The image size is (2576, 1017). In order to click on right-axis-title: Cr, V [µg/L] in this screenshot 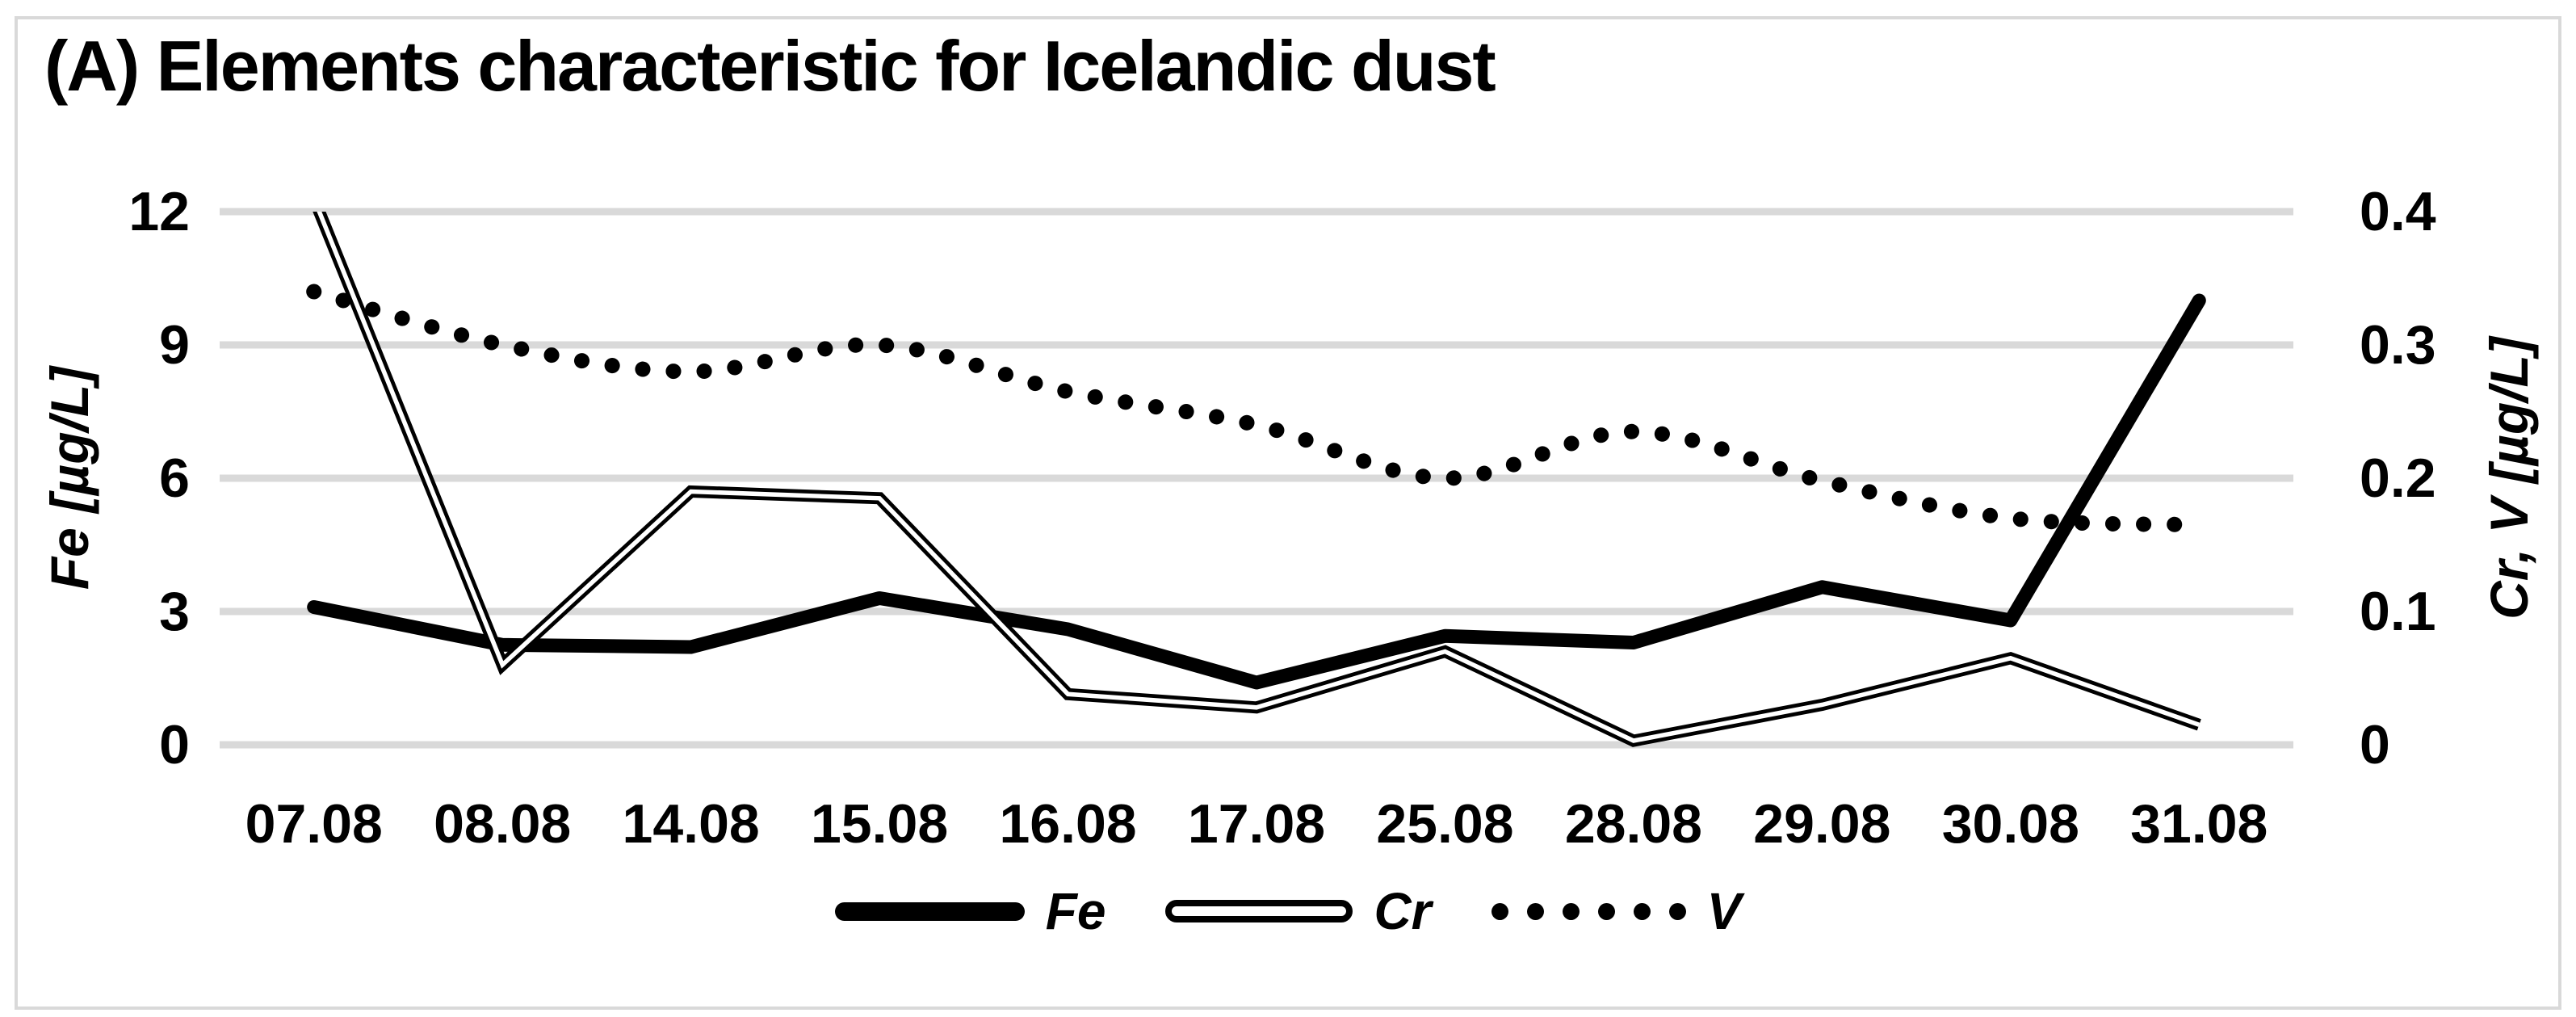, I will do `click(2509, 478)`.